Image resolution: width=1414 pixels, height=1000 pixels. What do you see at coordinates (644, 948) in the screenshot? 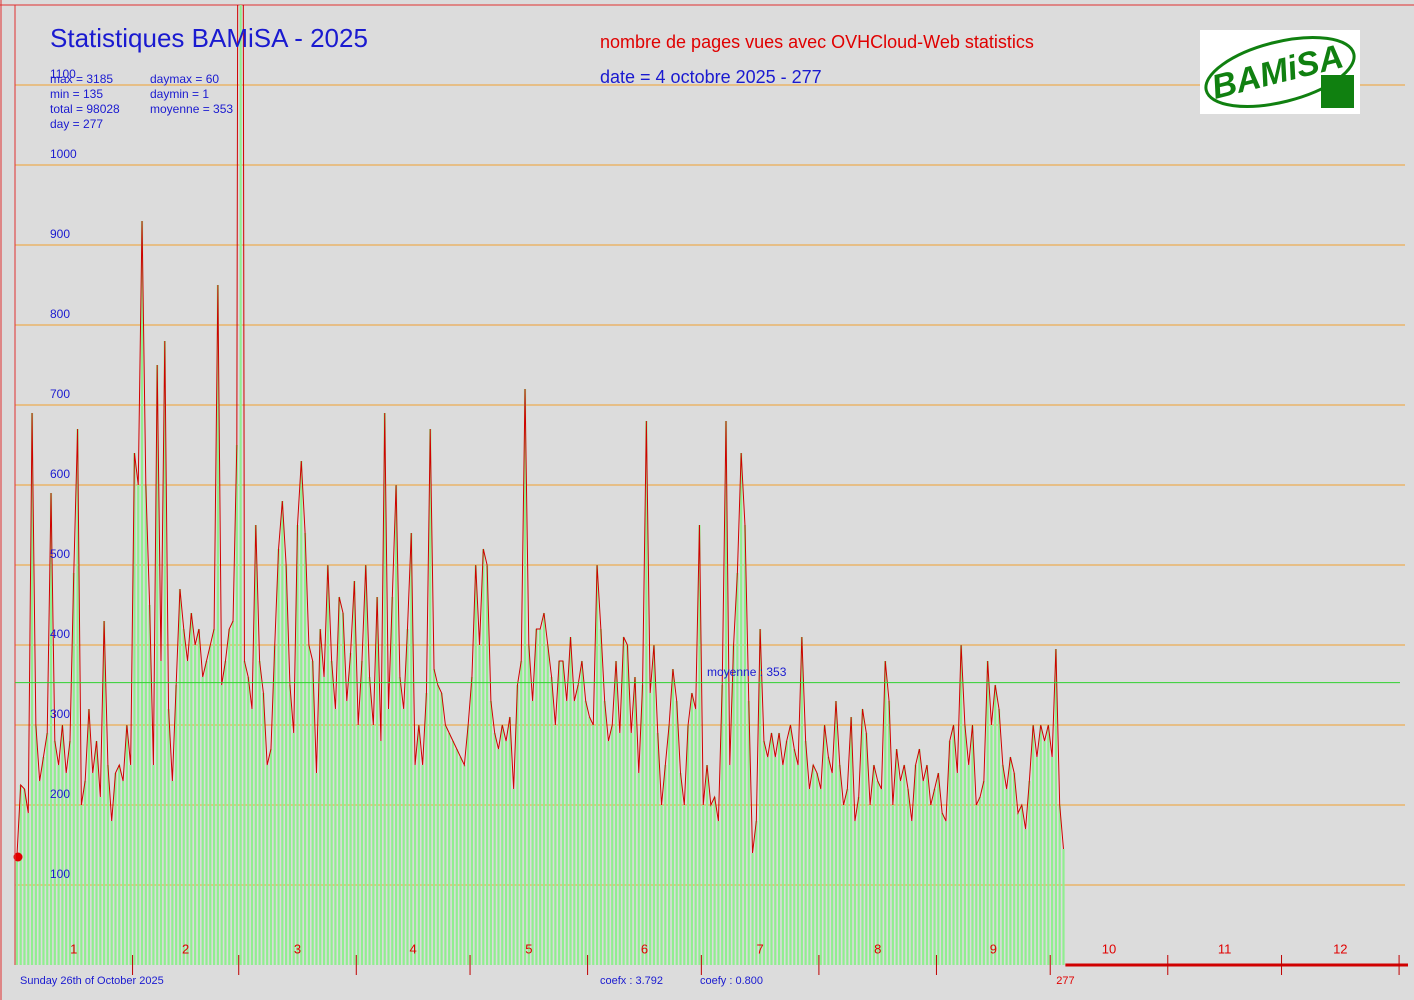
I see `month-label: 6` at bounding box center [644, 948].